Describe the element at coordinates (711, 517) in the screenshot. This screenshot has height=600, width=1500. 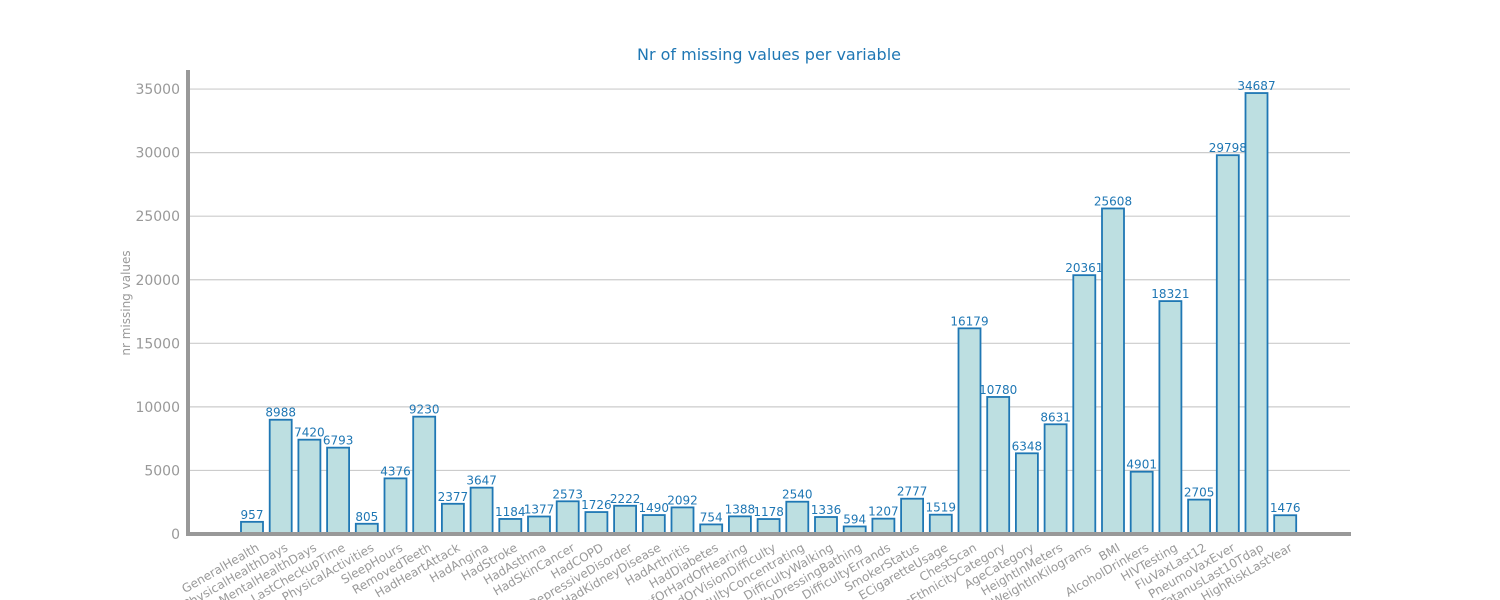
I see `data-label: 754` at that location.